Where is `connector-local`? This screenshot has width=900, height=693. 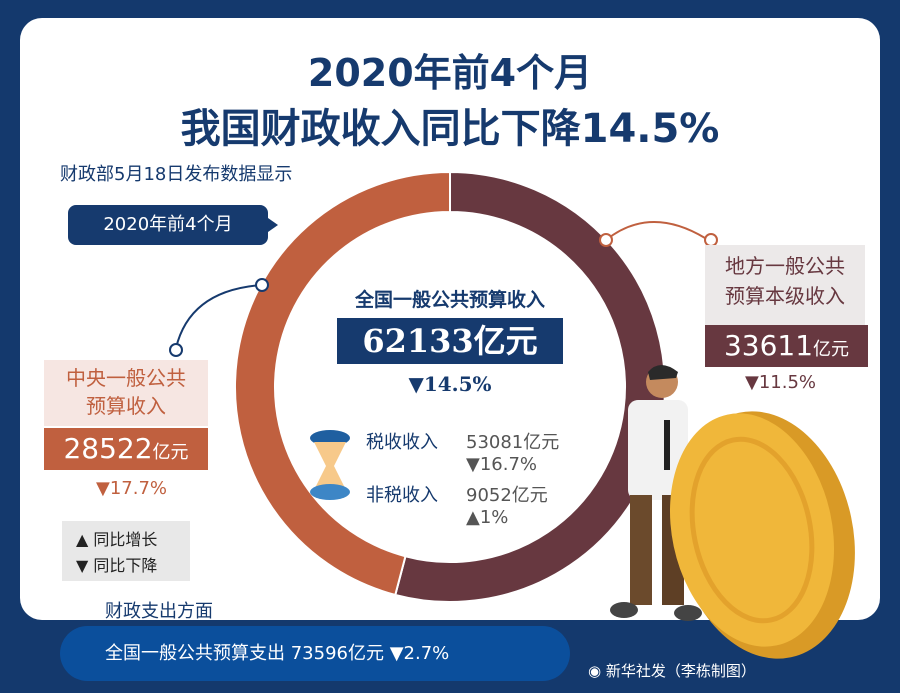 connector-local is located at coordinates (655, 231).